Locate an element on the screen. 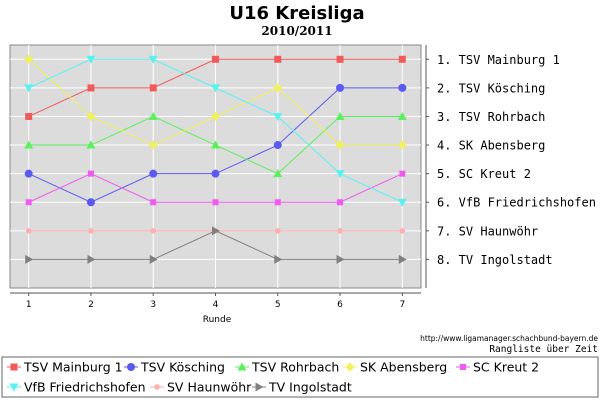 The image size is (600, 400). x-tick-label: 6 is located at coordinates (340, 305).